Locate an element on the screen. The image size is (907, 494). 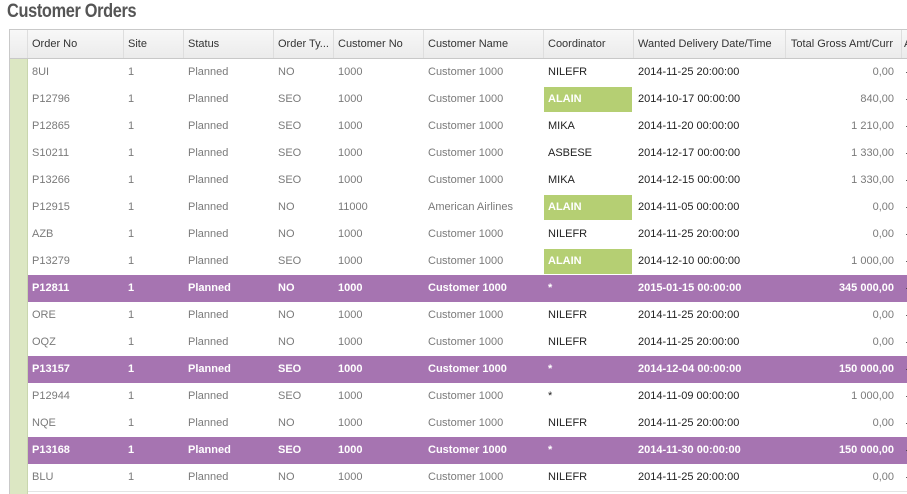
cell-customer-no: 11000 is located at coordinates (353, 207).